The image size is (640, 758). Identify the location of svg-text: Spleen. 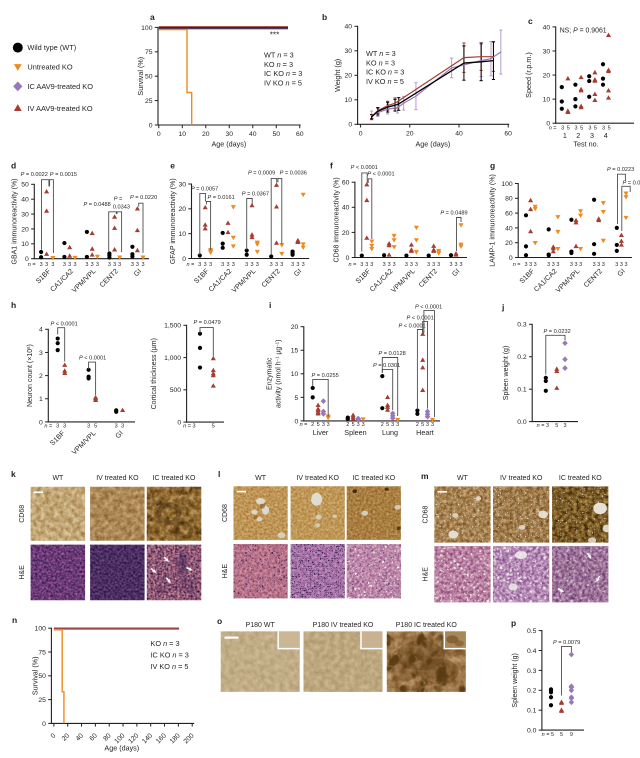
(355, 432).